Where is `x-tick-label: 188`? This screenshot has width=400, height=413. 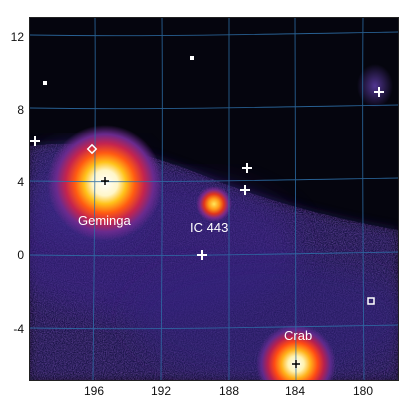 x-tick-label: 188 is located at coordinates (229, 391).